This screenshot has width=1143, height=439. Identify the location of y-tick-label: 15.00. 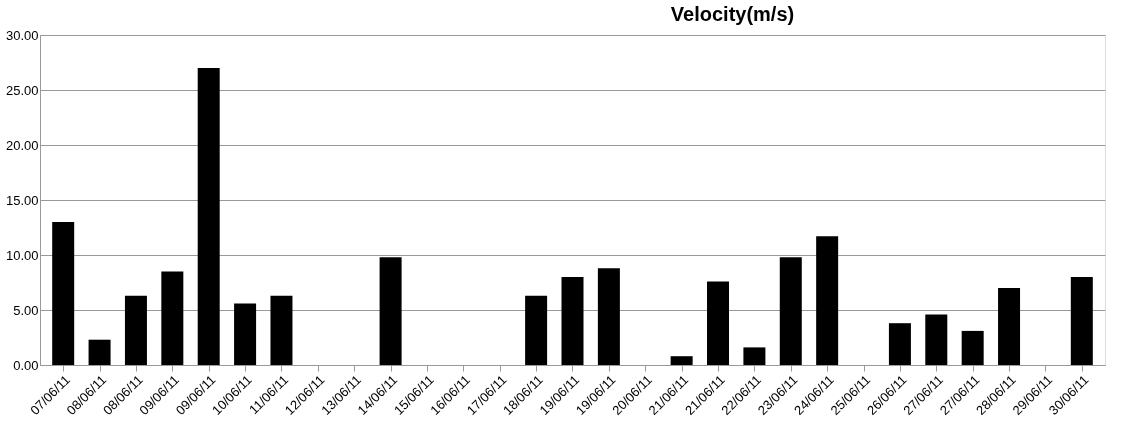
(22, 200).